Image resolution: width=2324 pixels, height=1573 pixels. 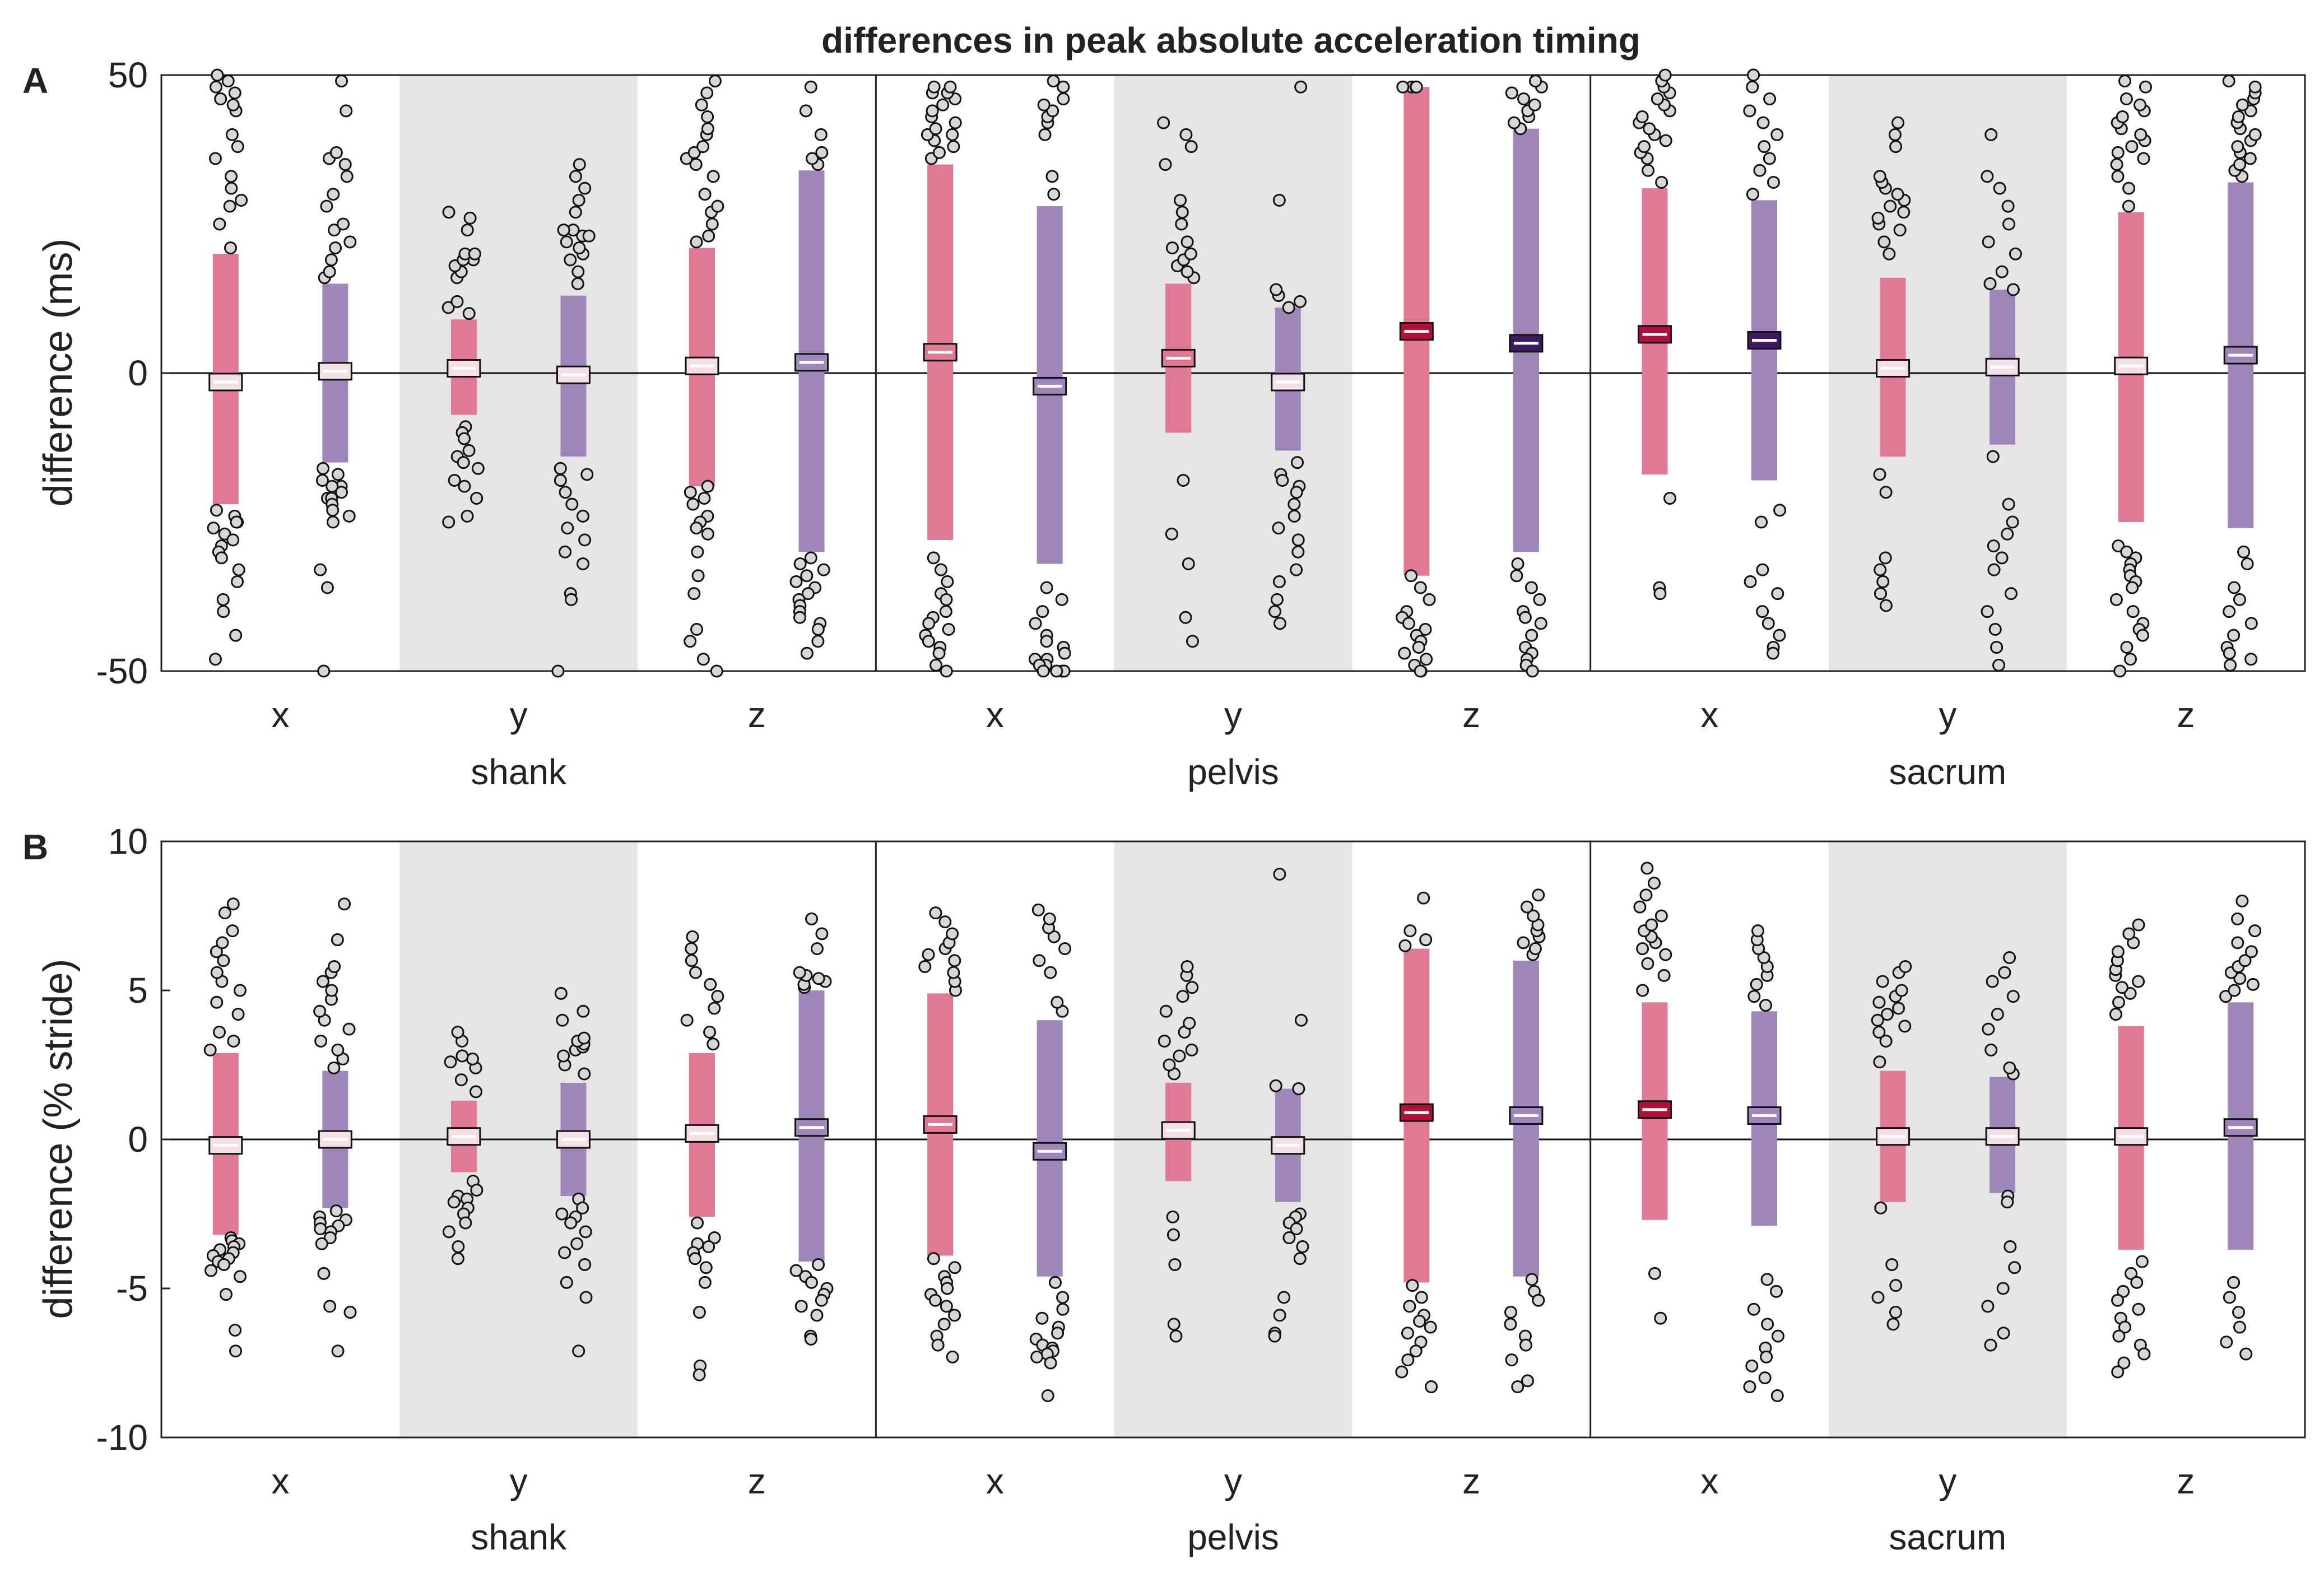 What do you see at coordinates (35, 81) in the screenshot?
I see `panel-a-letter: A` at bounding box center [35, 81].